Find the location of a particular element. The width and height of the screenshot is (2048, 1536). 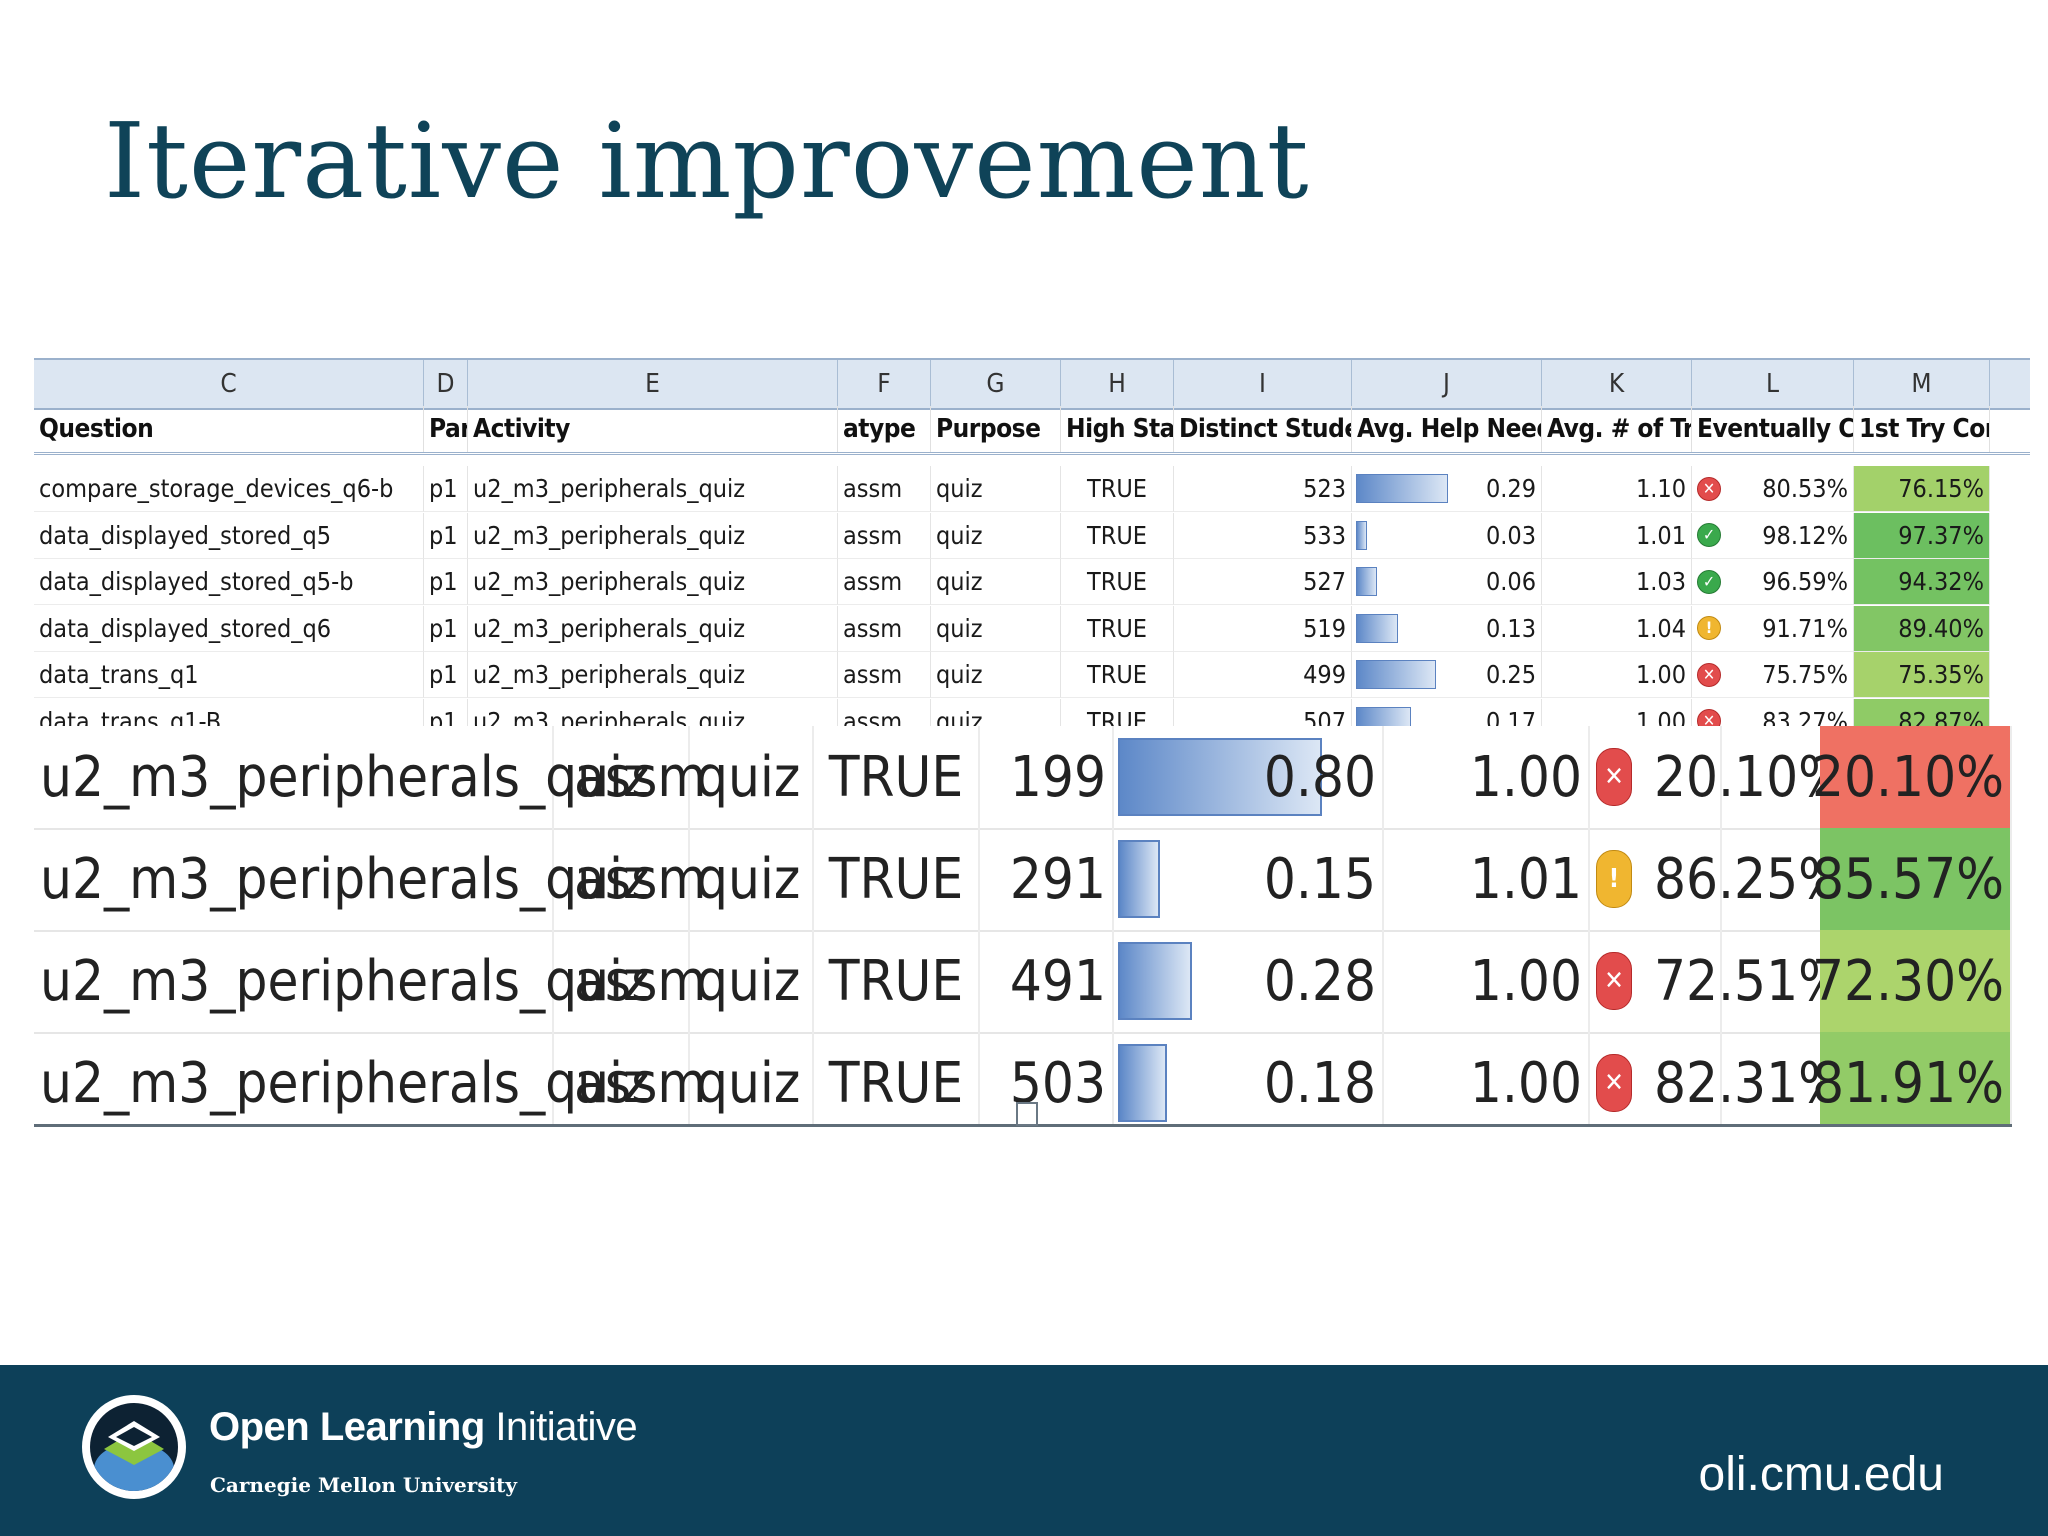

question-cell: compare_storage_devices_q6-b is located at coordinates (229, 489).